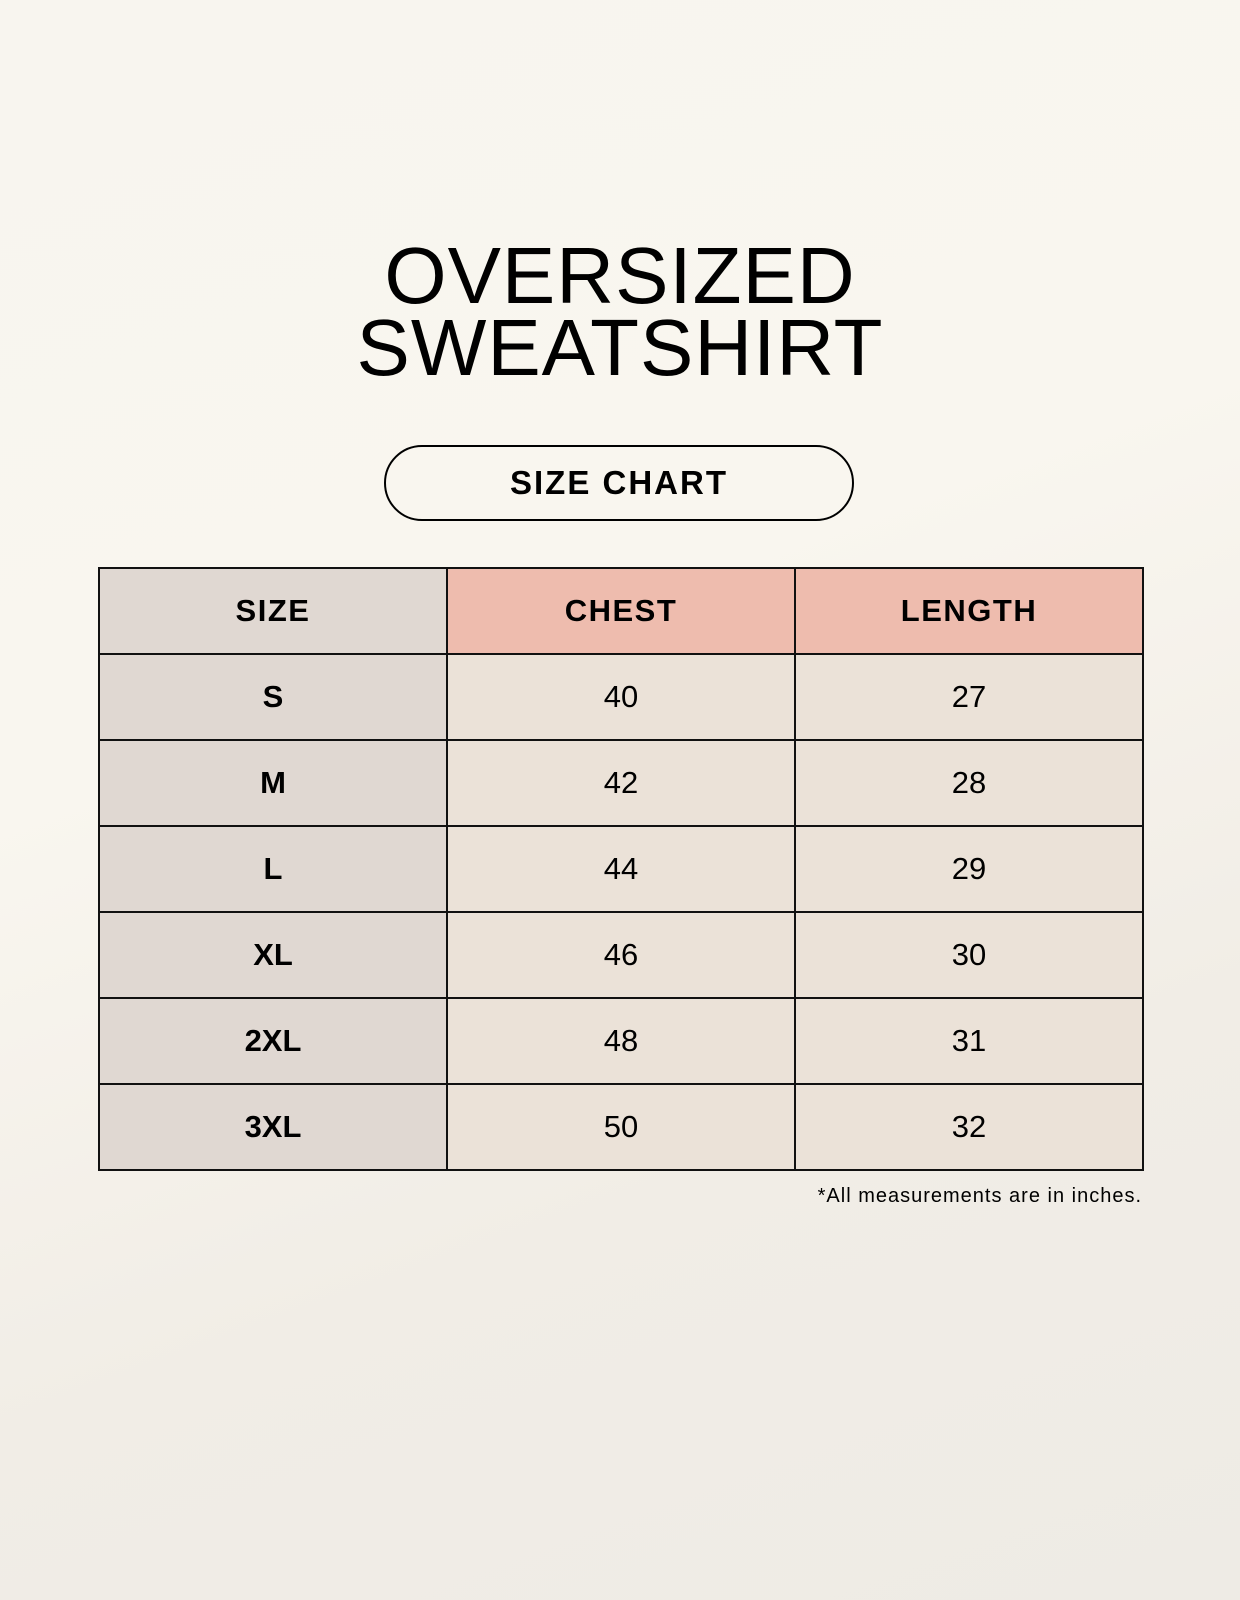  I want to click on cell-chest: 46, so click(621, 955).